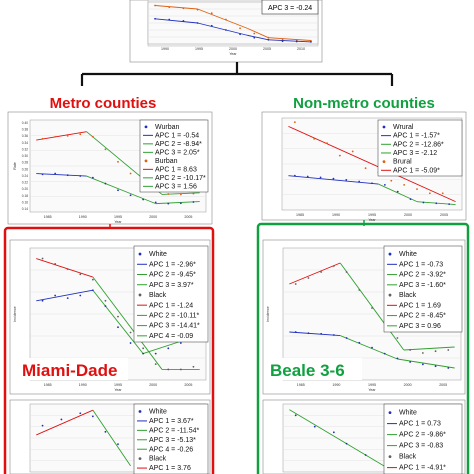 The width and height of the screenshot is (474, 474). I want to click on y-tick-label: 0.16, so click(25, 202).